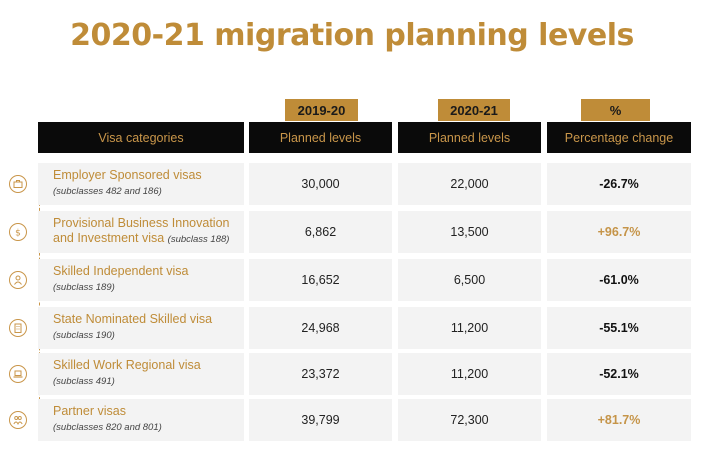  Describe the element at coordinates (619, 420) in the screenshot. I see `percentage-change: +81.7%` at that location.